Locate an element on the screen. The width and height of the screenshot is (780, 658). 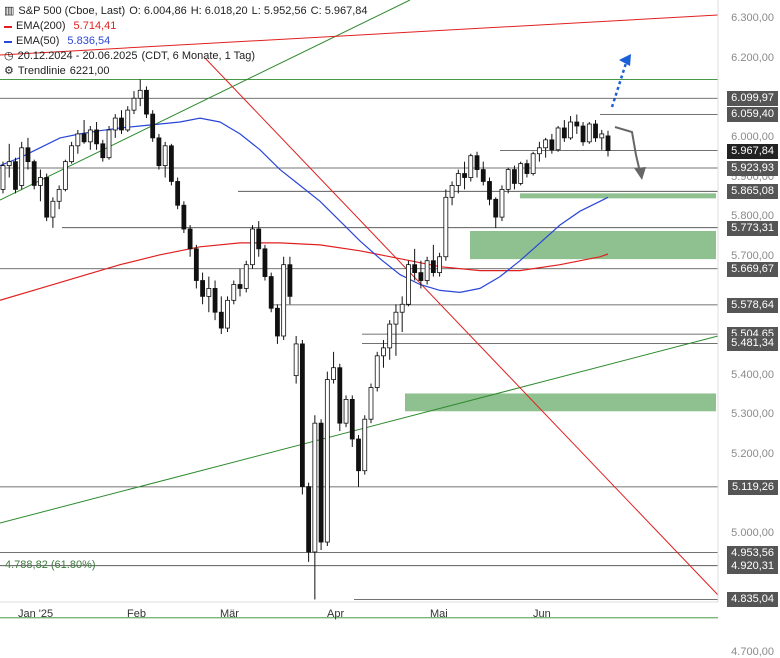
ema200-value: 5.714,41 is located at coordinates (95, 26).